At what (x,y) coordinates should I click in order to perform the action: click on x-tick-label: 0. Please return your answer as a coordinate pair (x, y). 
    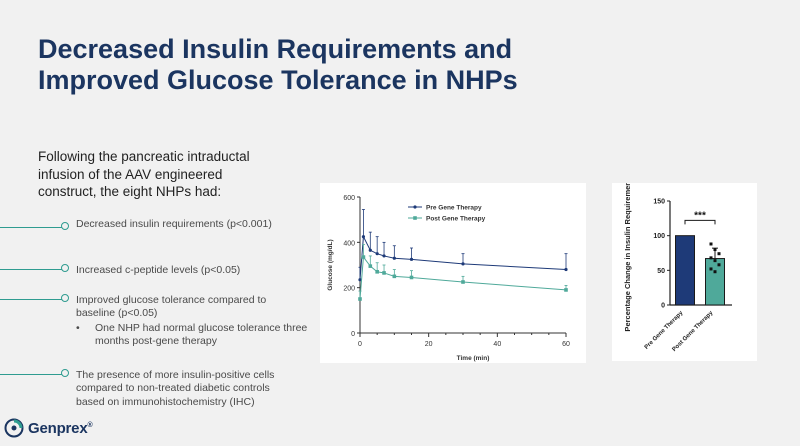
    Looking at the image, I should click on (360, 344).